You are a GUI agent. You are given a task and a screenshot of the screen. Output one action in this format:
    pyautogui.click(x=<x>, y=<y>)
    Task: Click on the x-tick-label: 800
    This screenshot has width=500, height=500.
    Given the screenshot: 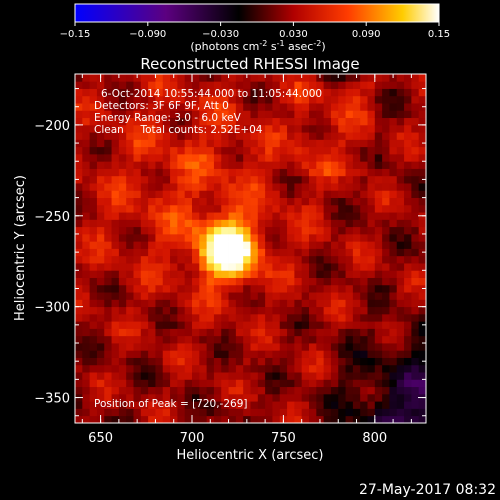 What is the action you would take?
    pyautogui.click(x=374, y=438)
    